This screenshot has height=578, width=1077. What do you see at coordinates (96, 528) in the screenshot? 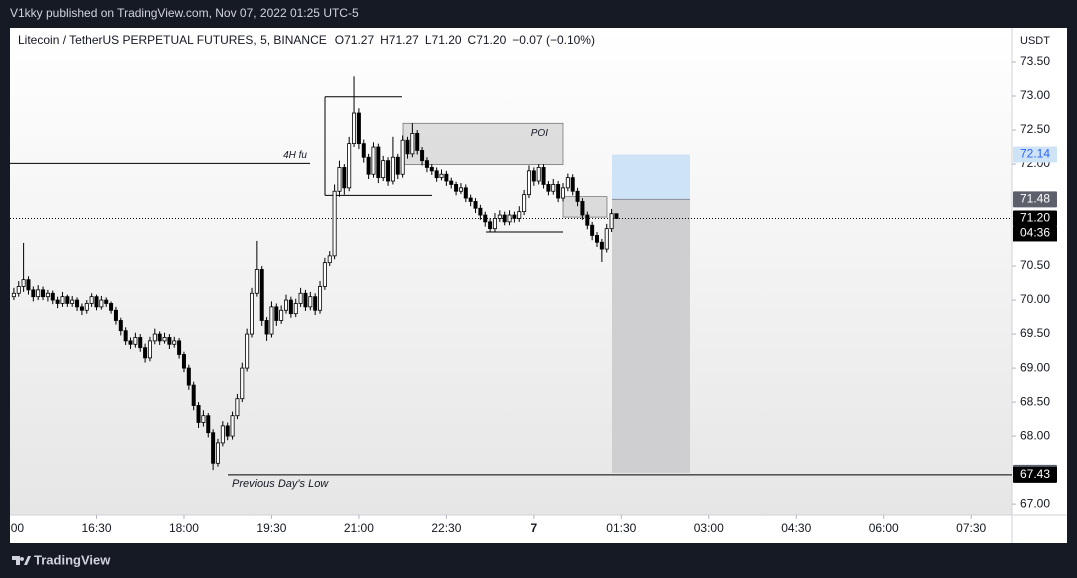
I see `x-tick-label: 16:30` at bounding box center [96, 528].